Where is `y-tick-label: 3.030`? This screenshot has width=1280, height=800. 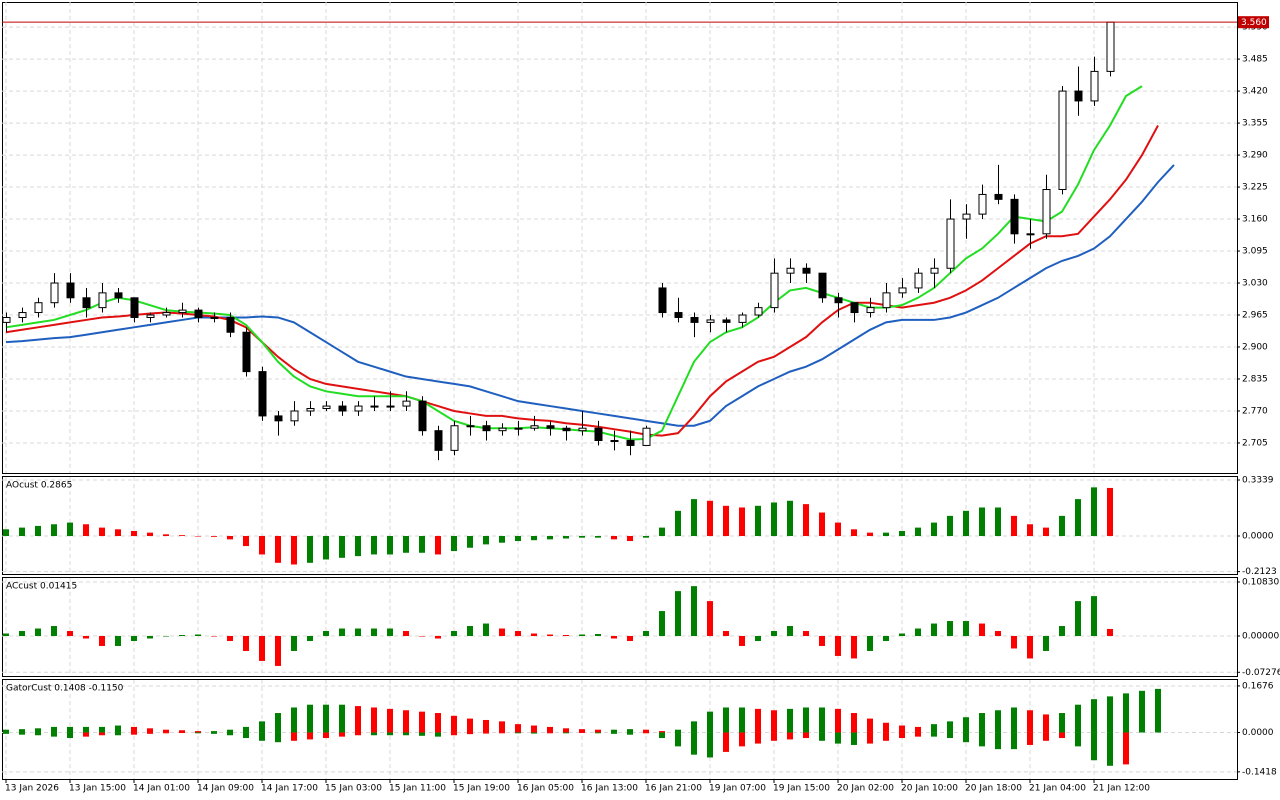 y-tick-label: 3.030 is located at coordinates (1255, 284).